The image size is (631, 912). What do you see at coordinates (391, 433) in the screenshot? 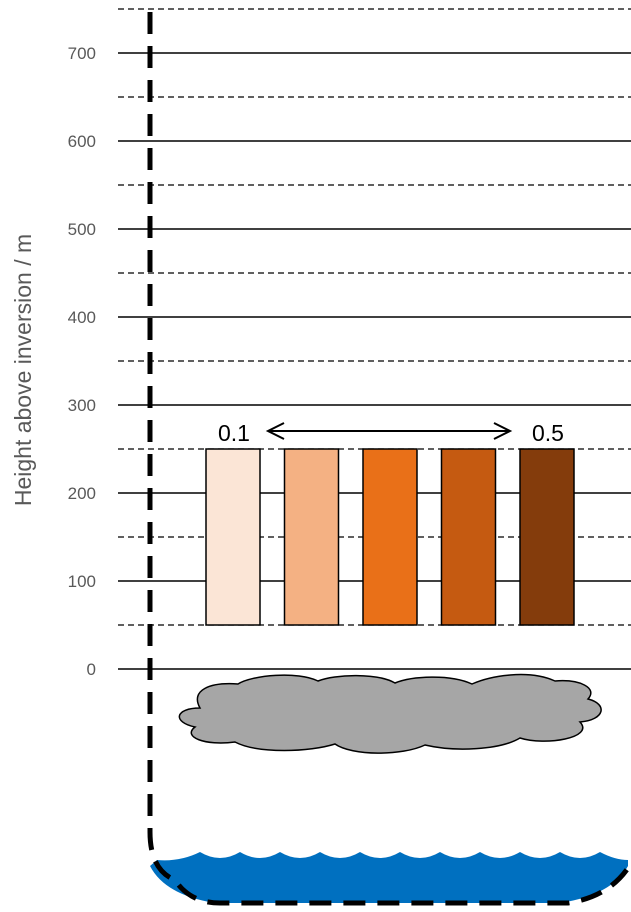
I see `range-annotation: 0.1 0.5` at bounding box center [391, 433].